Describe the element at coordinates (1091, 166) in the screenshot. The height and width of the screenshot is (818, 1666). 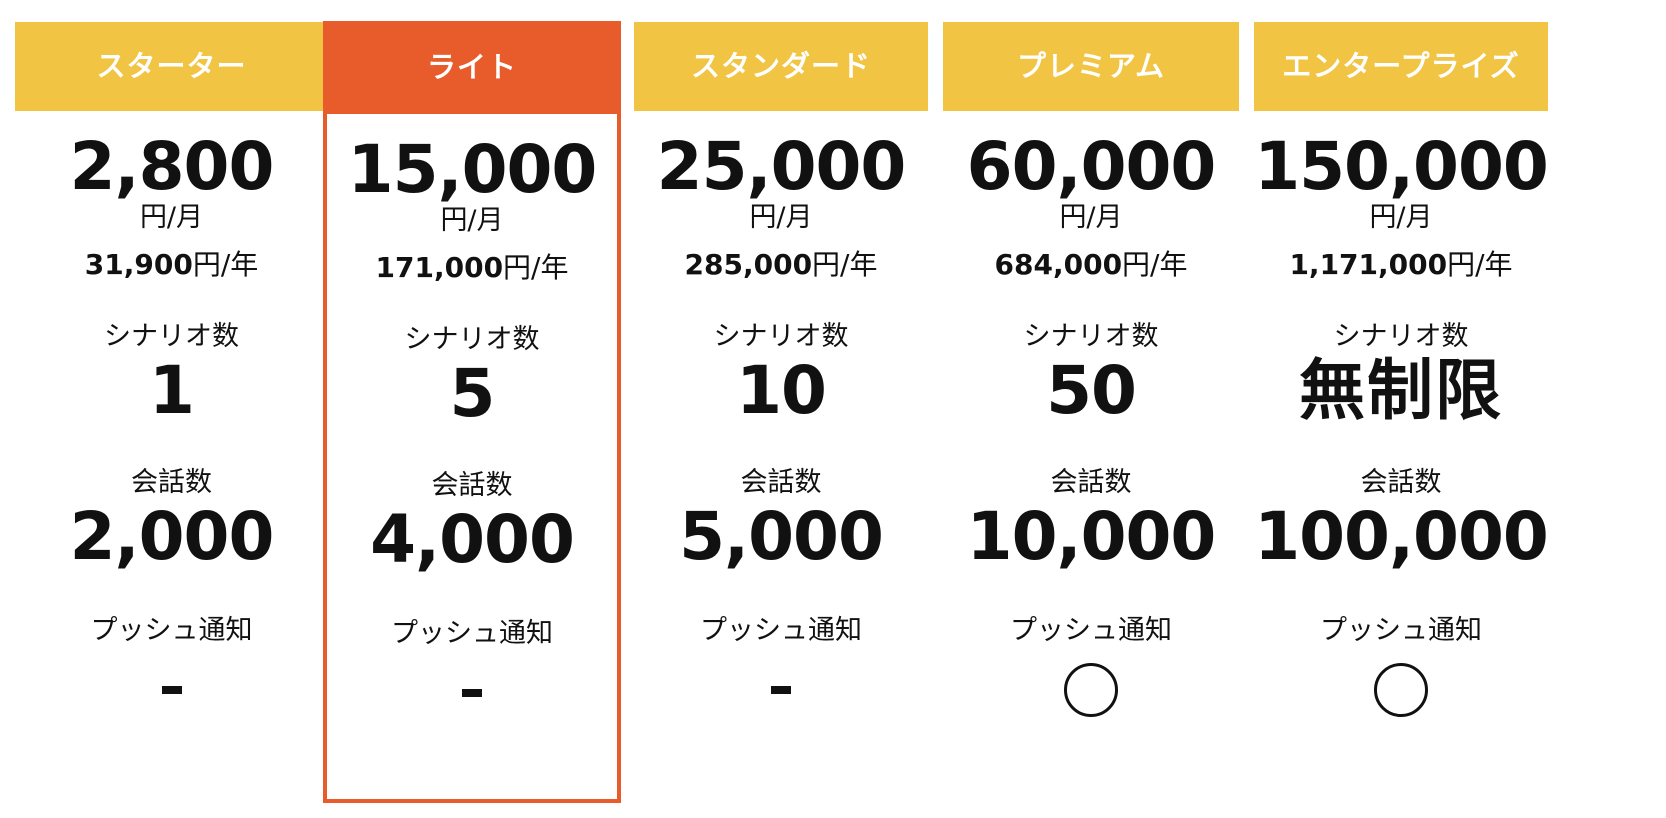
I see `monthly-price: 60,000` at that location.